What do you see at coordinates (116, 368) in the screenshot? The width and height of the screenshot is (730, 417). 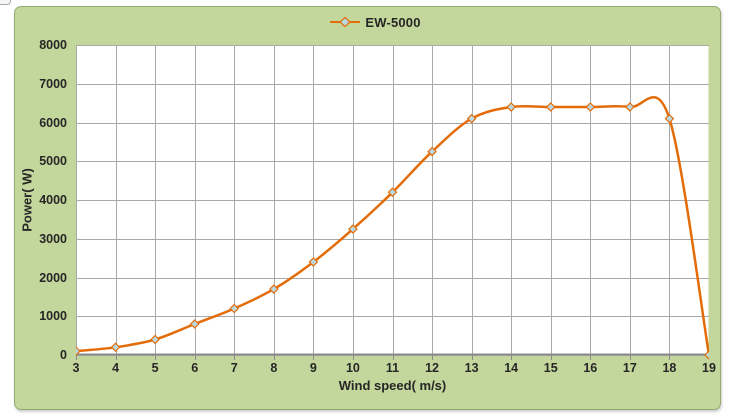 I see `x-tick-label: 4` at bounding box center [116, 368].